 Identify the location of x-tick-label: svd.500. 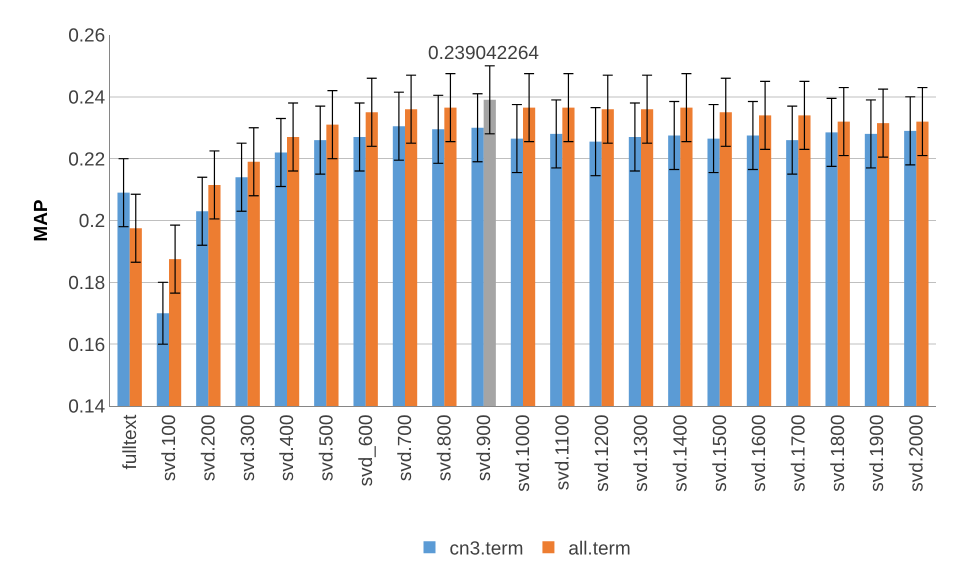
(327, 448).